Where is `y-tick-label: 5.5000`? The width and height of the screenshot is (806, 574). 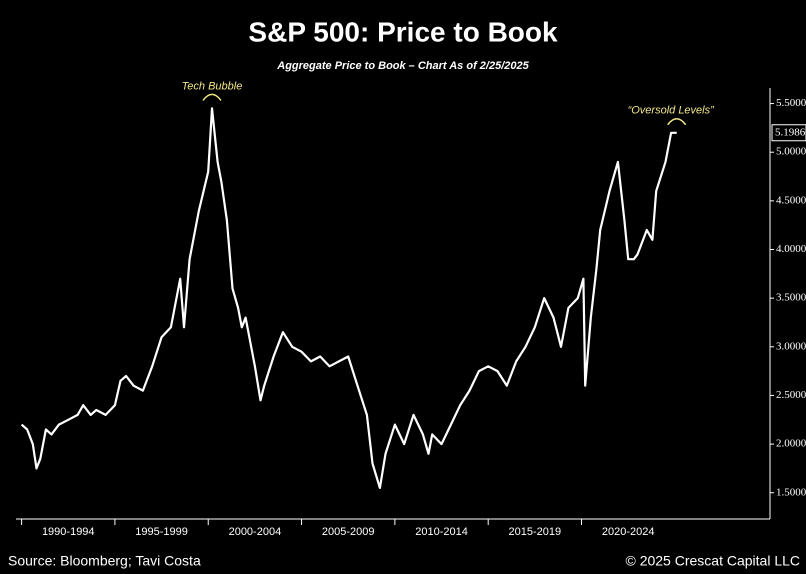 y-tick-label: 5.5000 is located at coordinates (791, 103).